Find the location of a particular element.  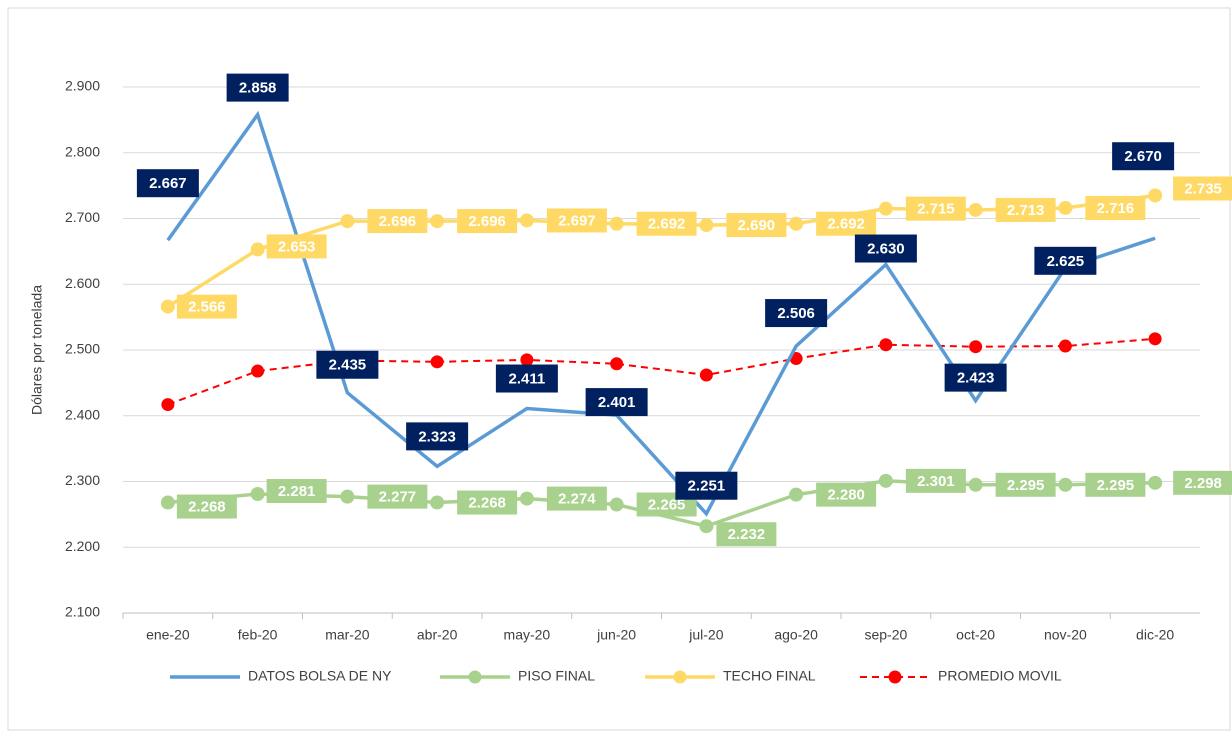

data-label: 2.411 is located at coordinates (527, 378).